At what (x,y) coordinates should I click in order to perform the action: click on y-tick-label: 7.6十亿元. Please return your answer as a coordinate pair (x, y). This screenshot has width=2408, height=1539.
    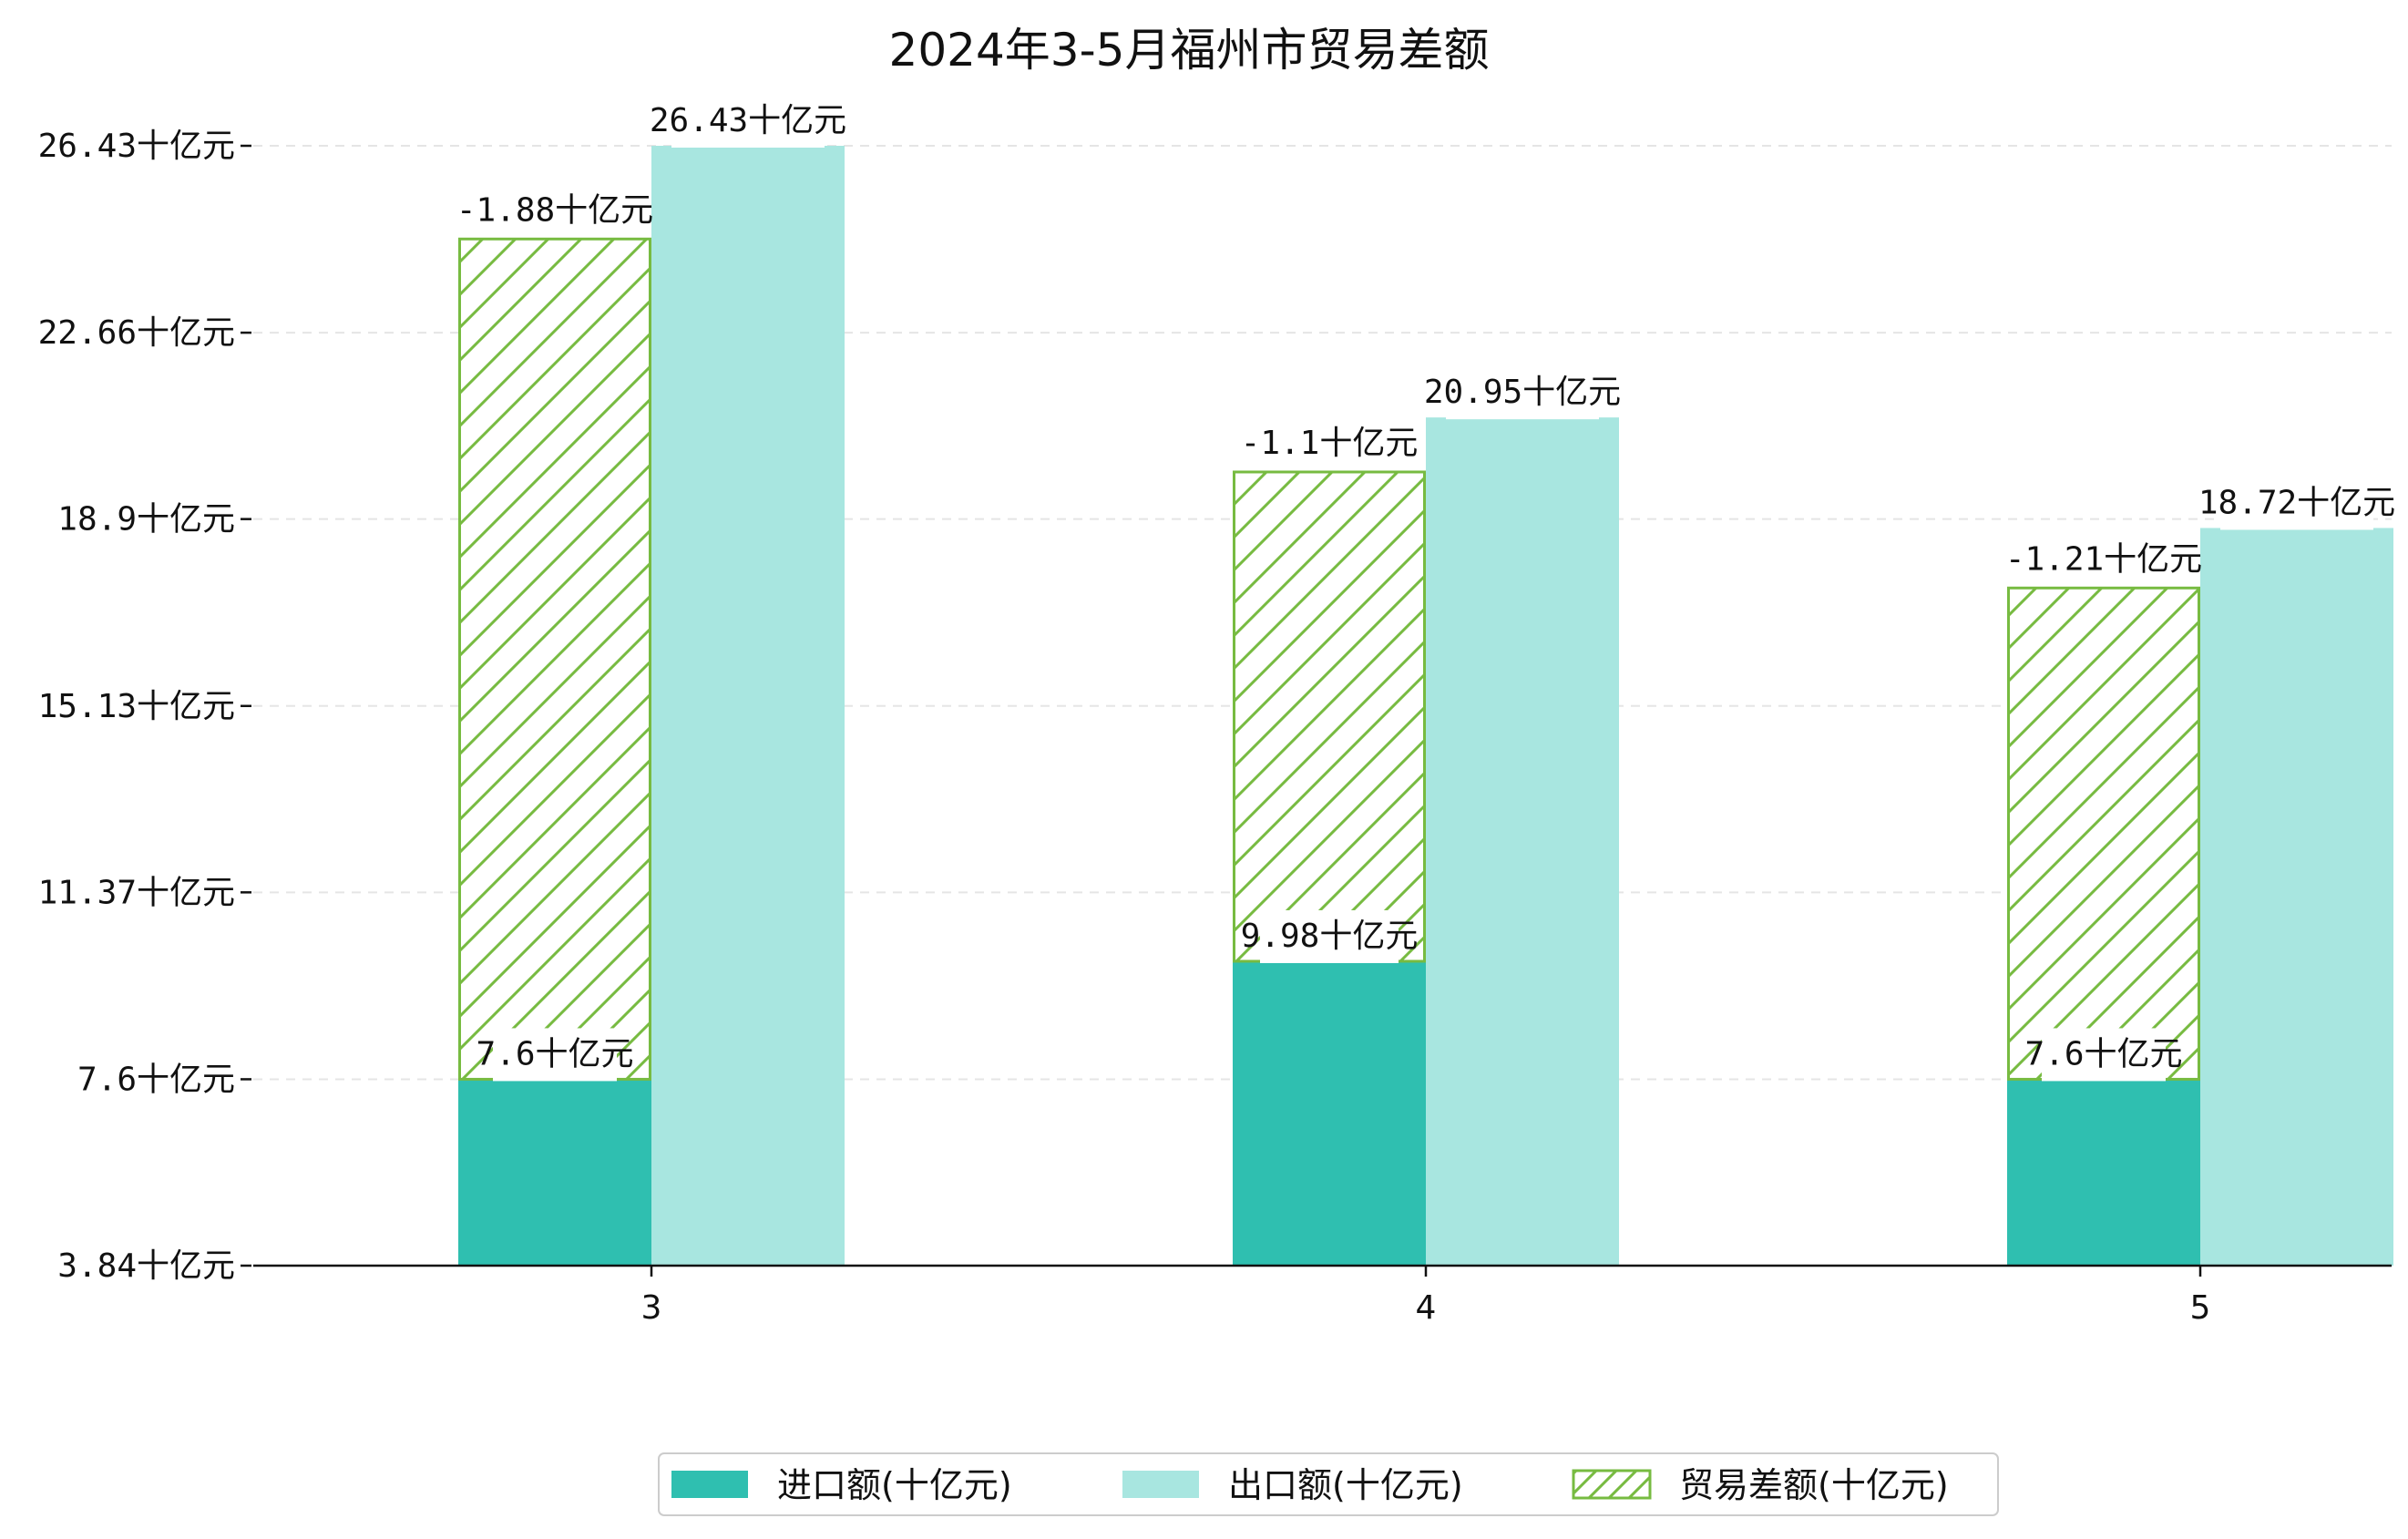
    Looking at the image, I should click on (156, 1079).